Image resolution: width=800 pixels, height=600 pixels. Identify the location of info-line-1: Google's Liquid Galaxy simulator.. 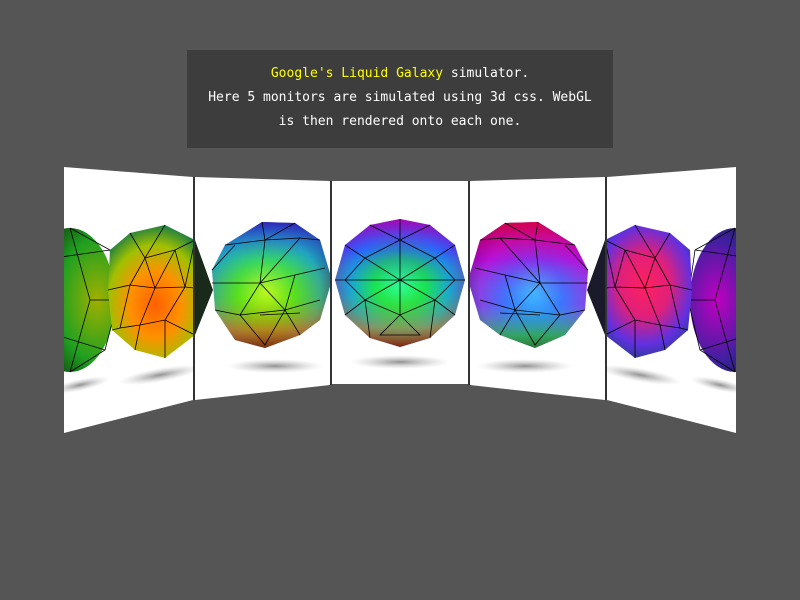
(400, 74).